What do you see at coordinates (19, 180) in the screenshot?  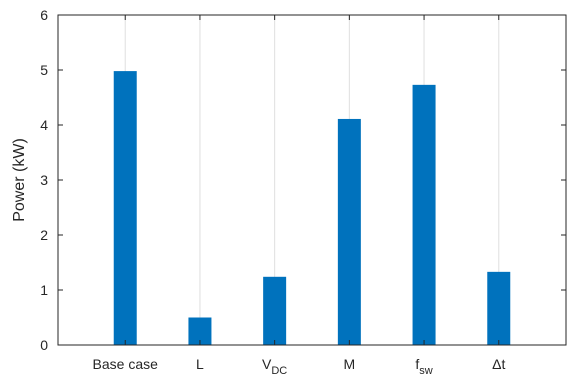 I see `y-axis-label: Power (kW)` at bounding box center [19, 180].